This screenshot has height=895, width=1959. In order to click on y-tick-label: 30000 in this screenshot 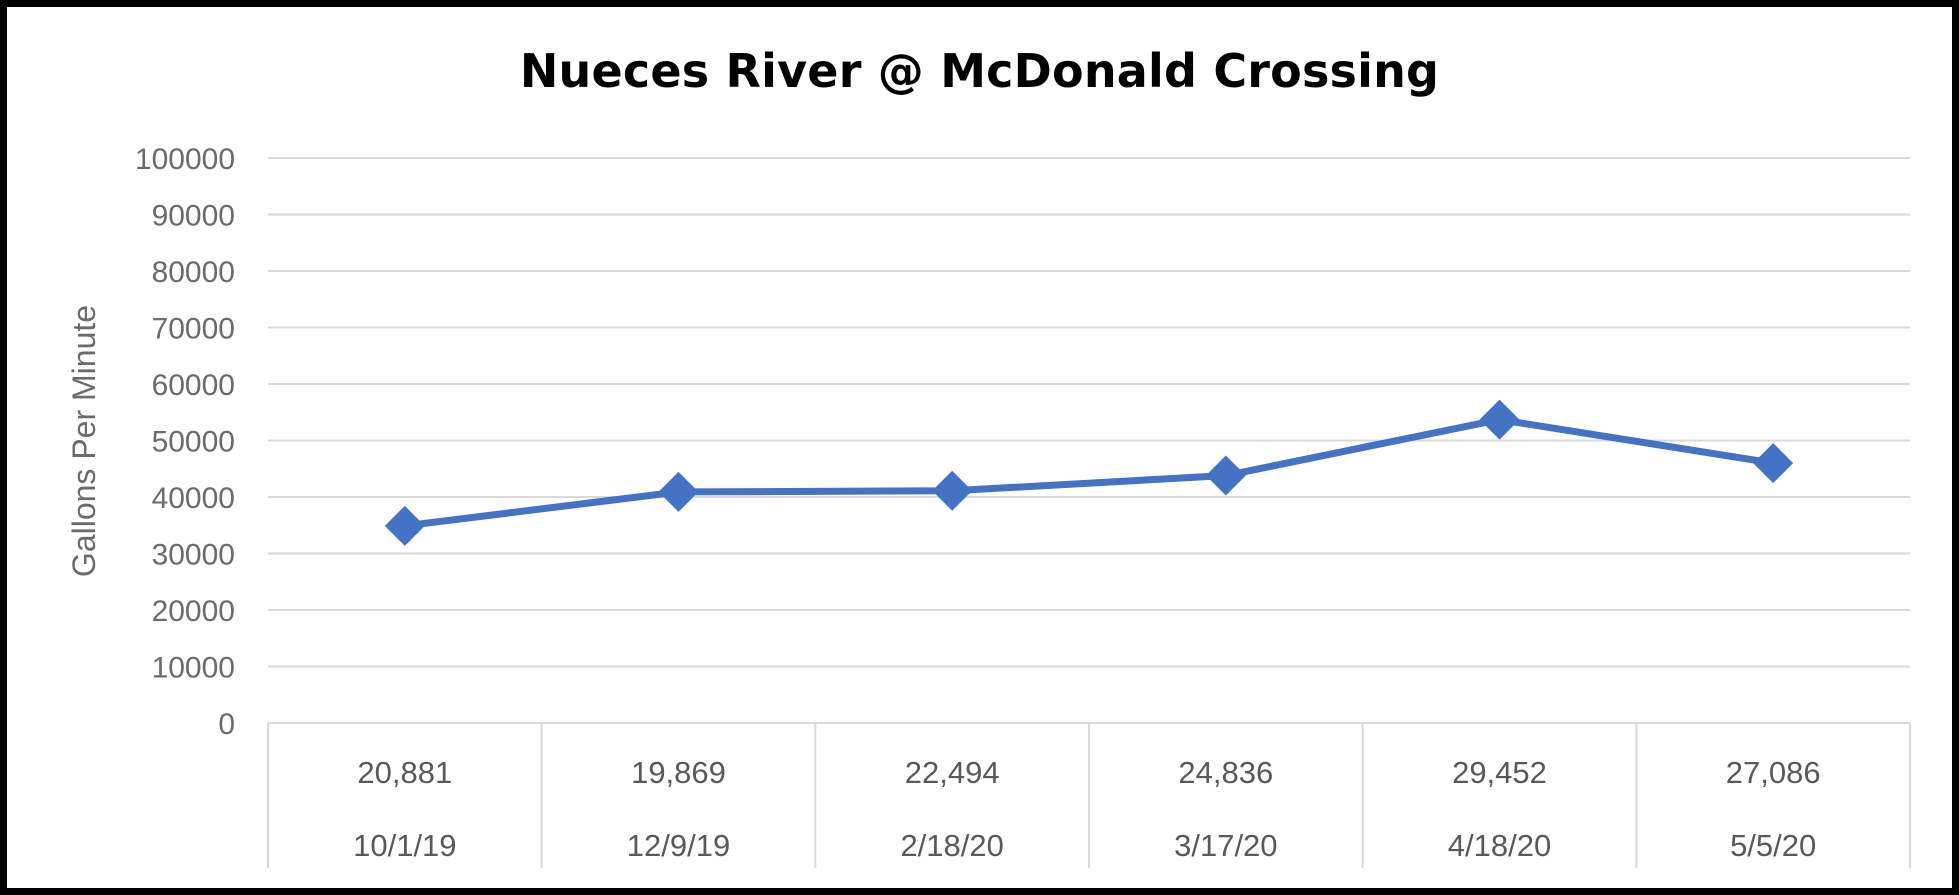, I will do `click(193, 555)`.